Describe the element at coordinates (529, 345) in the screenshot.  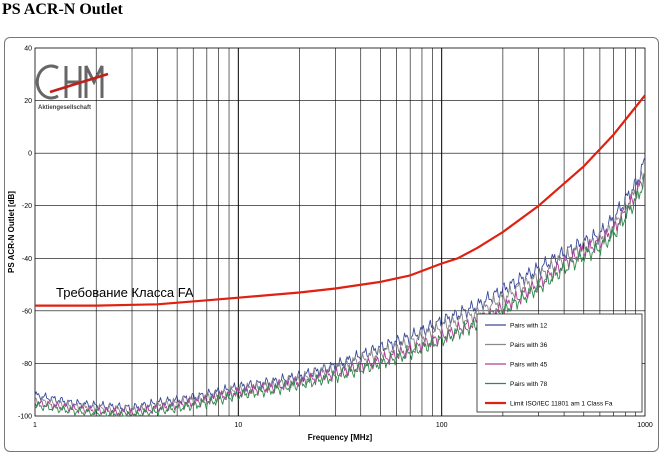
I see `legend-label: Pairs with 36` at that location.